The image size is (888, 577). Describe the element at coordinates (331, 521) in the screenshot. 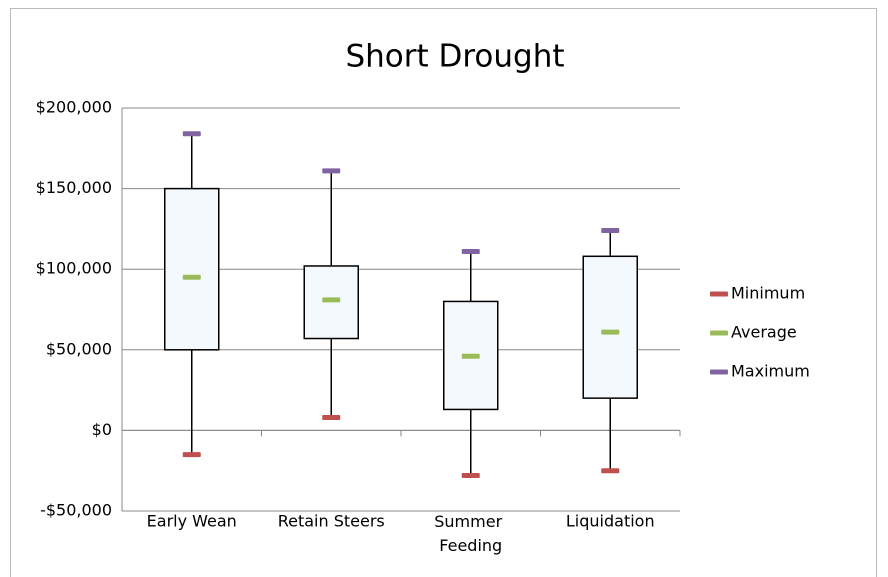

I see `x-tick-label: Retain Steers` at that location.